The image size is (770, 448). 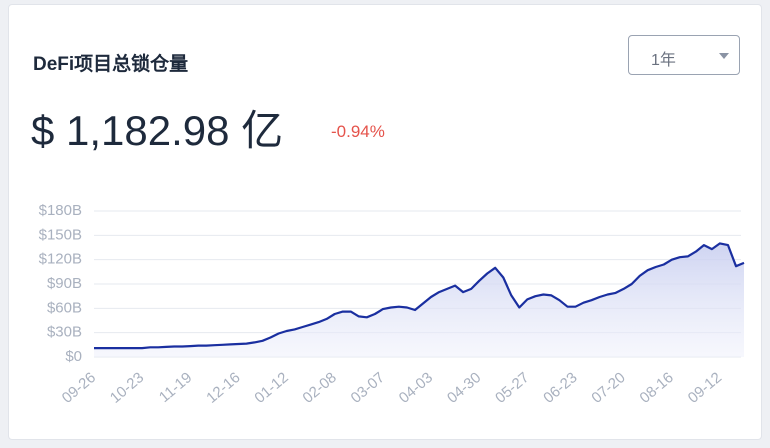 What do you see at coordinates (157, 130) in the screenshot?
I see `total-value: $ 1,182.98 亿` at bounding box center [157, 130].